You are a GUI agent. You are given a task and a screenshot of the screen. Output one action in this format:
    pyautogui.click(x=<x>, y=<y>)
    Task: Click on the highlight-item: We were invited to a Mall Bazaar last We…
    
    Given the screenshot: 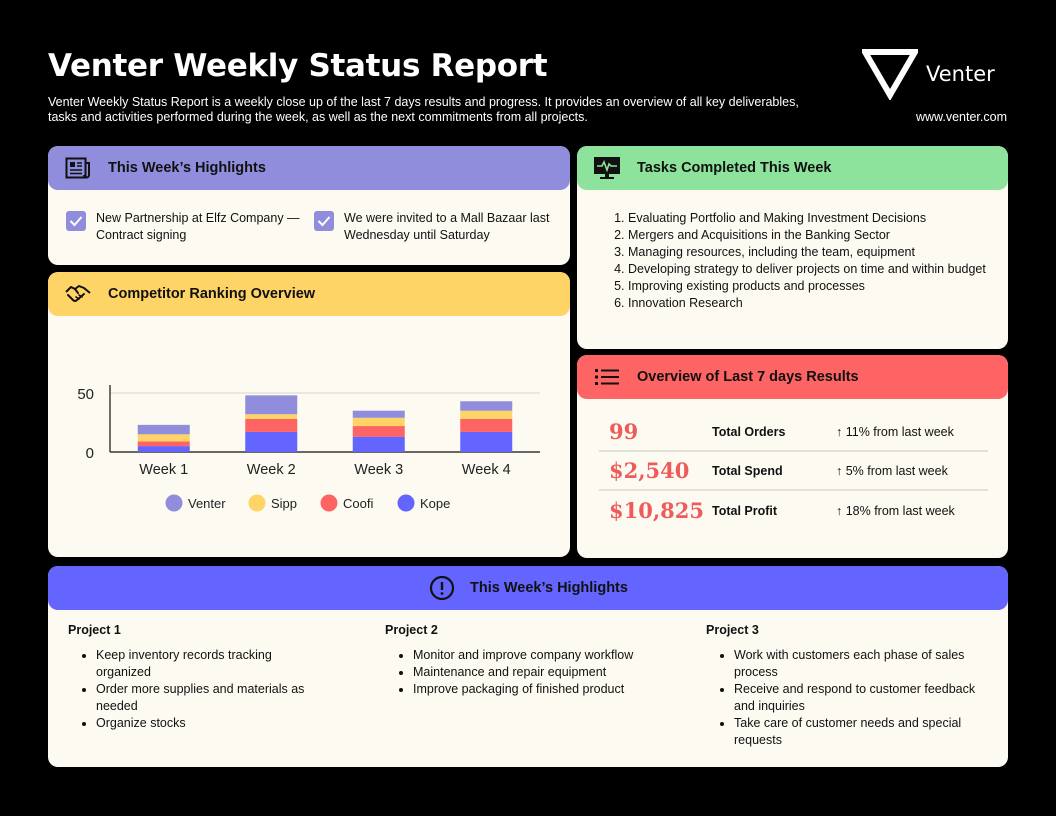 What is the action you would take?
    pyautogui.click(x=438, y=227)
    